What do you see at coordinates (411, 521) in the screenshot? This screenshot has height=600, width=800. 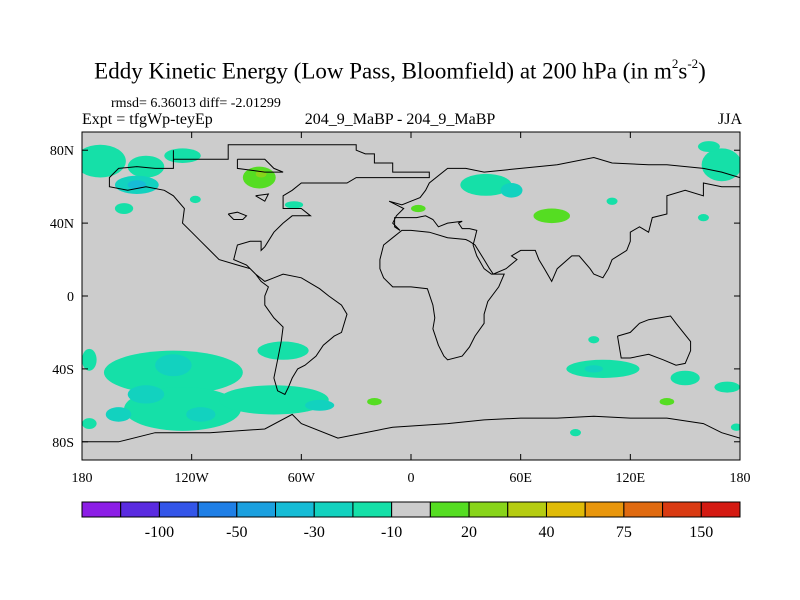 I see `colorbar: -100 -50 -30 -10 20 40 75 150` at bounding box center [411, 521].